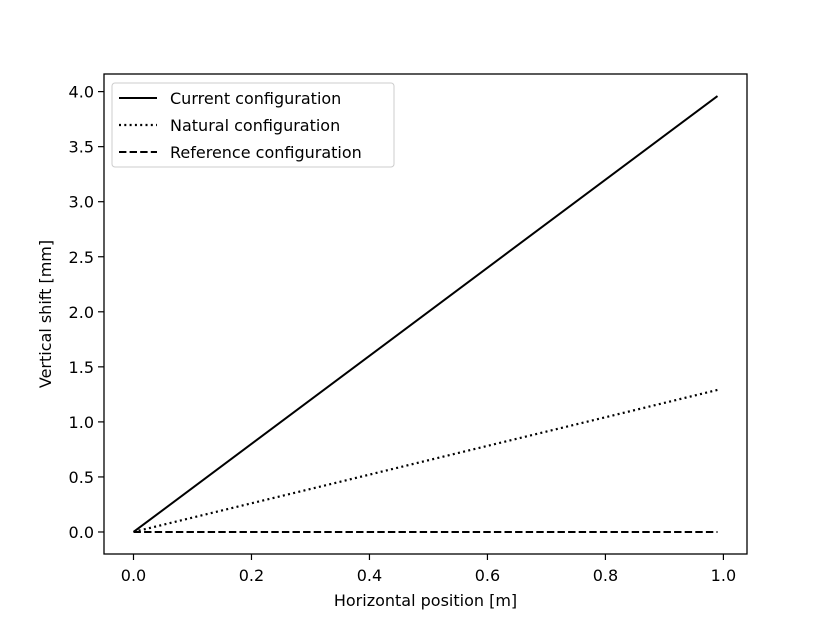  Describe the element at coordinates (369, 575) in the screenshot. I see `x-tick-label: 0.4` at that location.